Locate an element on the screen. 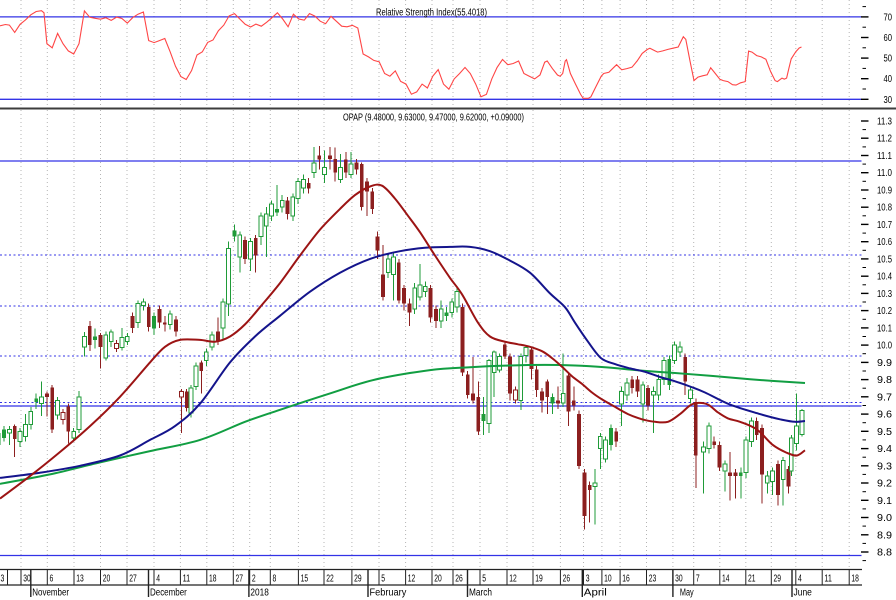  svg-text: 10.6 is located at coordinates (884, 242).